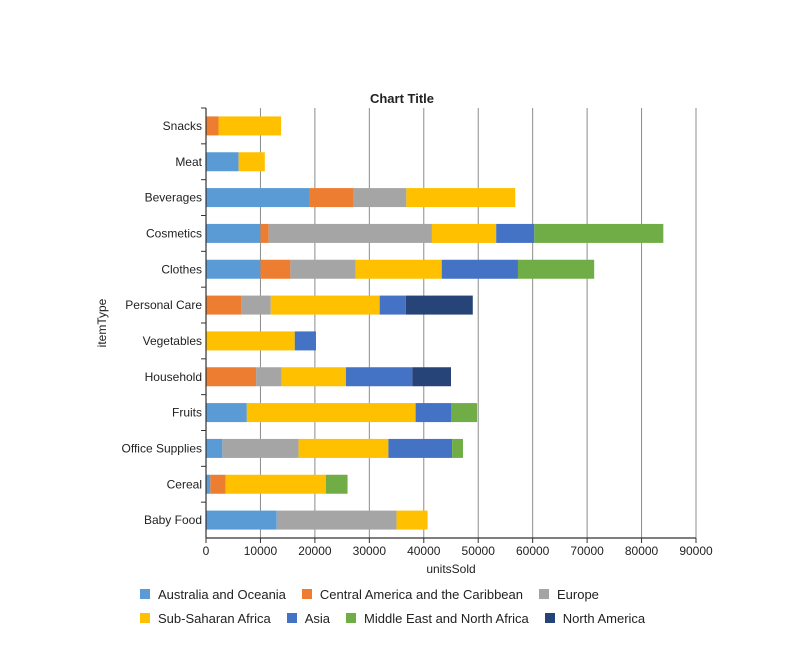  Describe the element at coordinates (370, 551) in the screenshot. I see `x-tick-label: 30000` at that location.